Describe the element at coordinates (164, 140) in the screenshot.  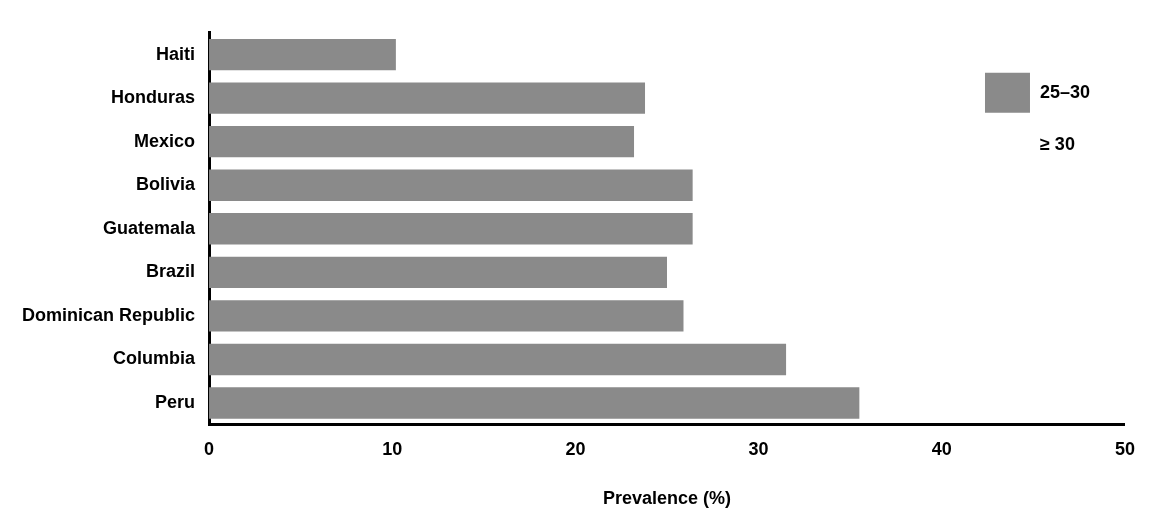
I see `y-tick-label: Mexico` at that location.